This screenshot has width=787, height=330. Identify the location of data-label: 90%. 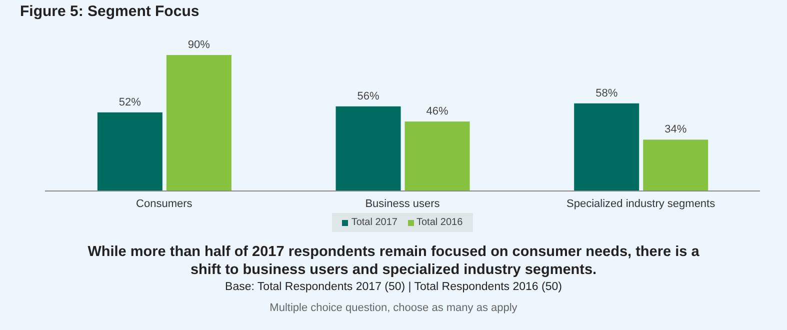
(199, 45).